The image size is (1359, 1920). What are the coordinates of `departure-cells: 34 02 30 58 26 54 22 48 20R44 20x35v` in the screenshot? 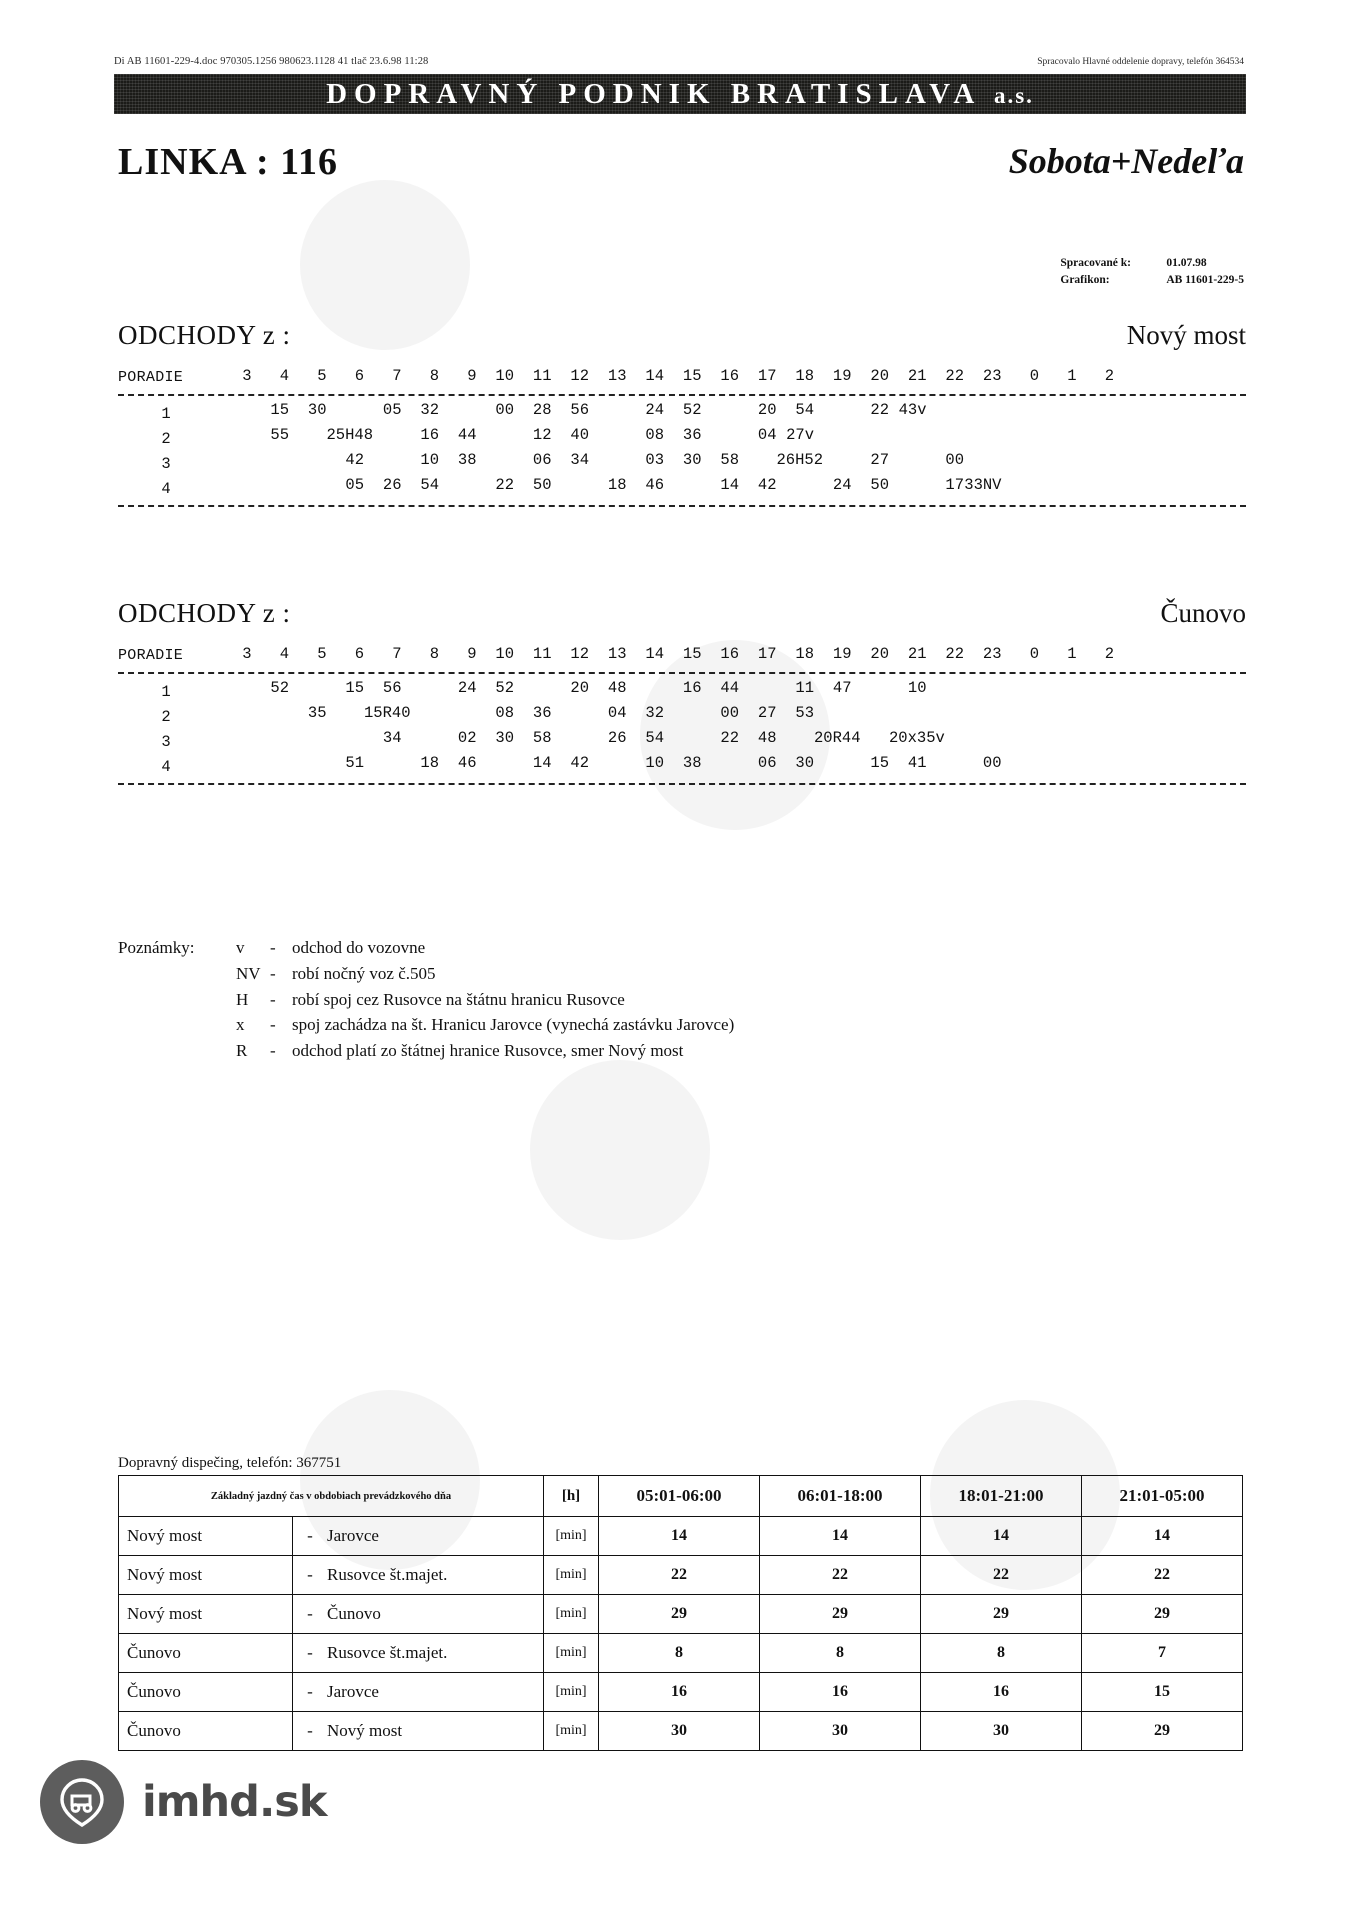 It's located at (664, 737).